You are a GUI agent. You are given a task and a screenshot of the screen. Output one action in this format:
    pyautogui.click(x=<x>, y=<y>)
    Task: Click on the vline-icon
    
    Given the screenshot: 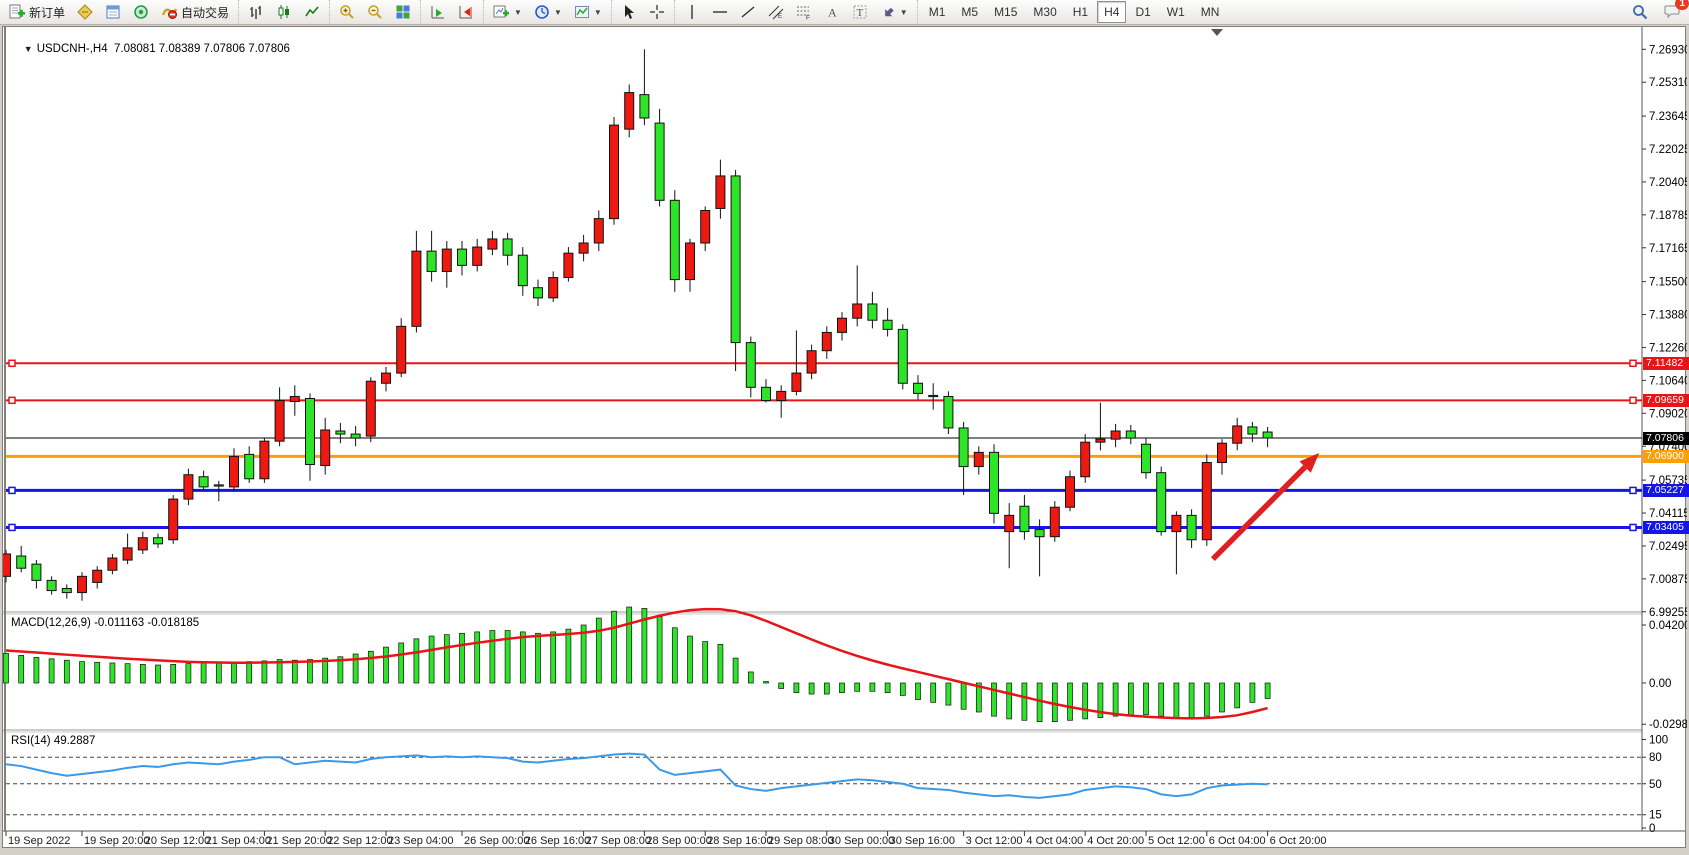 What is the action you would take?
    pyautogui.click(x=692, y=12)
    